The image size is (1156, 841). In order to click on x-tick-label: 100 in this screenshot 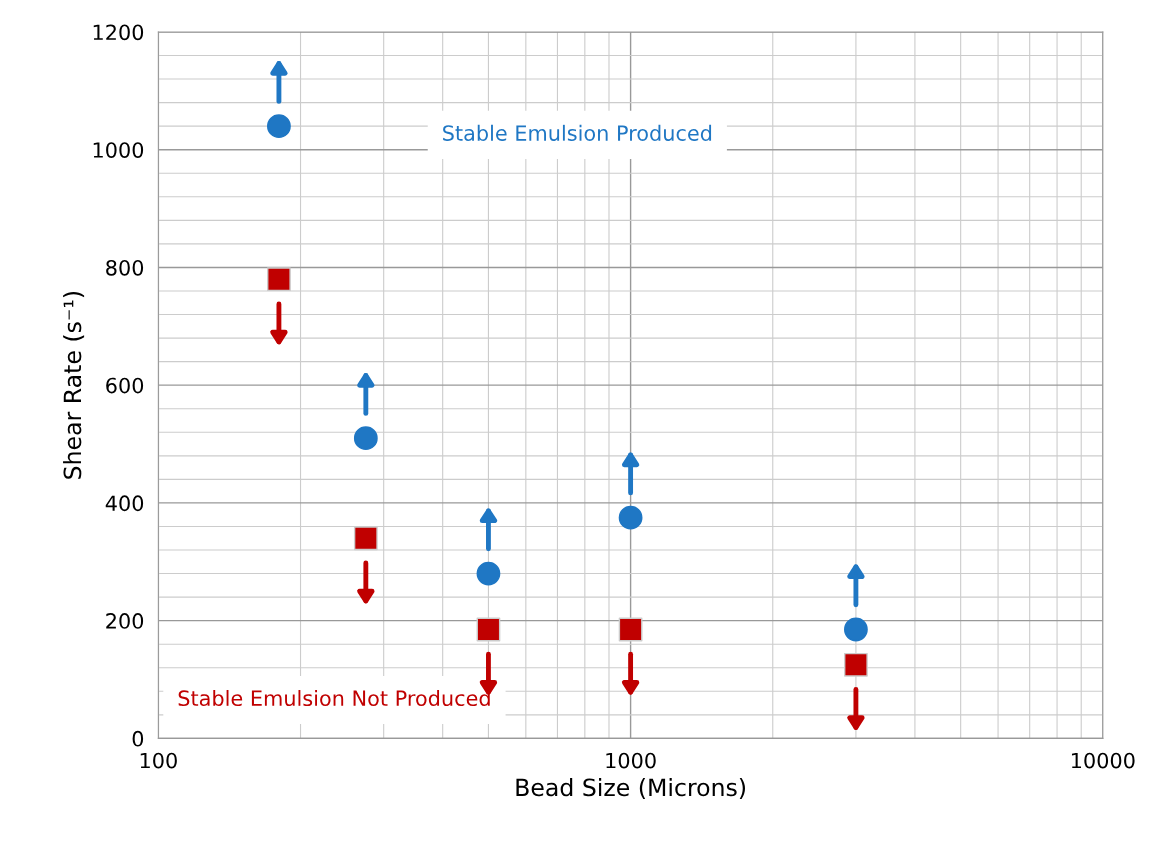, I will do `click(158, 760)`.